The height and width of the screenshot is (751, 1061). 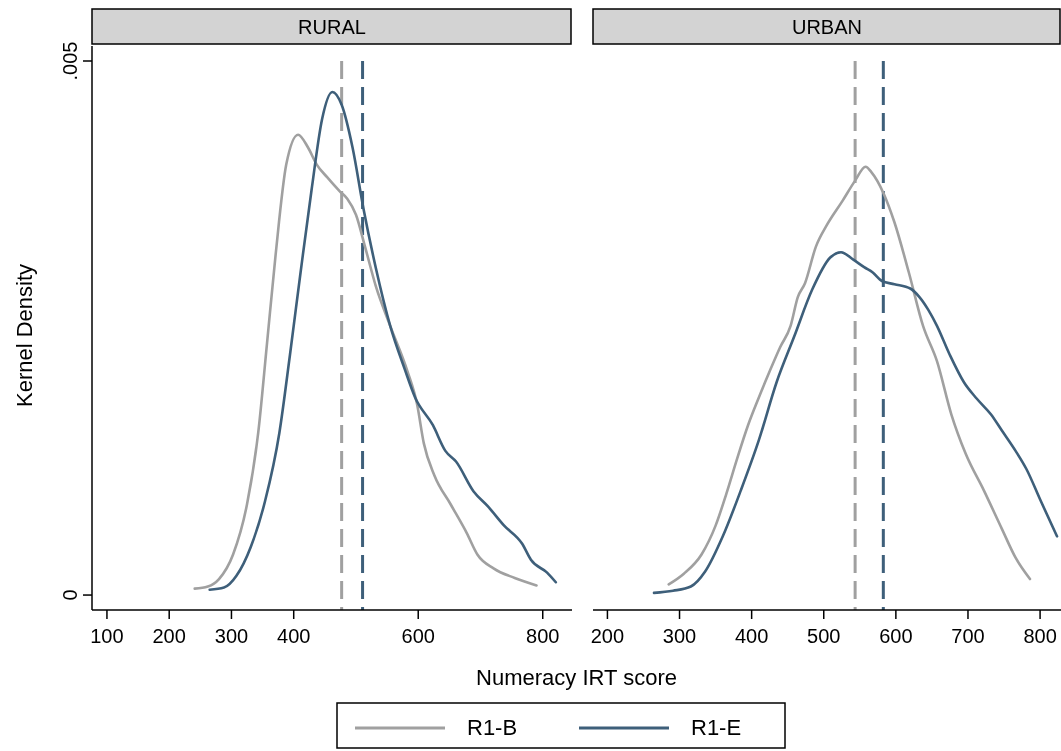 What do you see at coordinates (24, 335) in the screenshot?
I see `y-axis-title: Kernel Density` at bounding box center [24, 335].